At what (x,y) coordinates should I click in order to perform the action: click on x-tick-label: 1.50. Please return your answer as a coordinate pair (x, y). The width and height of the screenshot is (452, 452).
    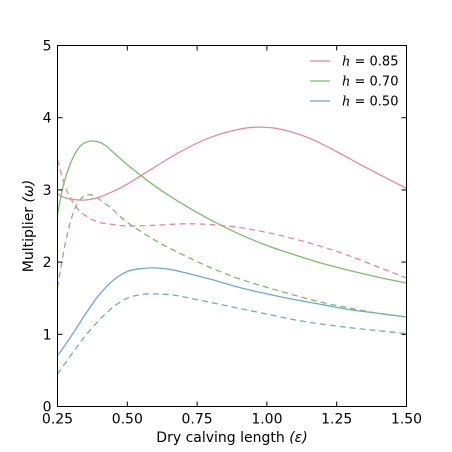
    Looking at the image, I should click on (406, 420).